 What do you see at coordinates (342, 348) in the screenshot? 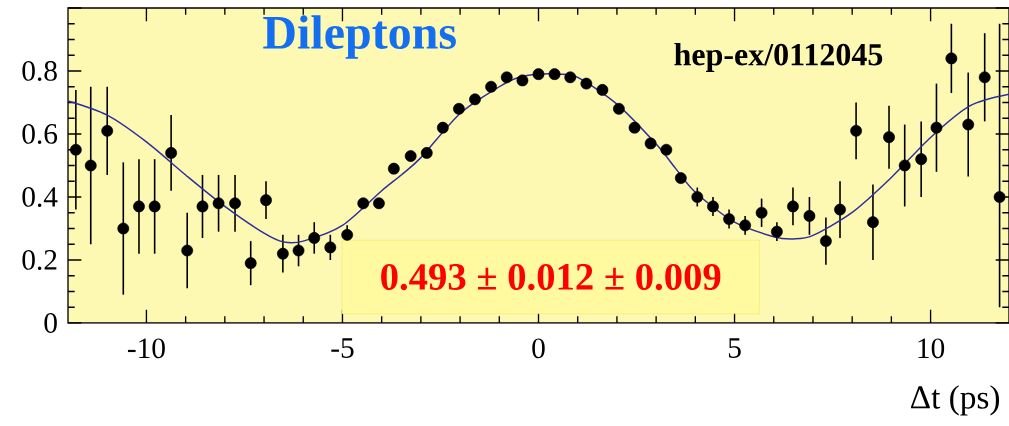
I see `x-tick-label: -5` at bounding box center [342, 348].